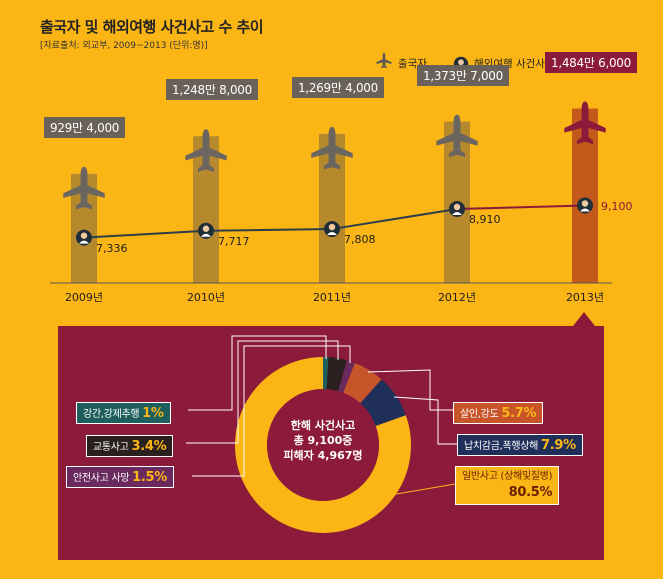  Describe the element at coordinates (124, 46) in the screenshot. I see `source-note: [자료출처: 외교부, 2009~2013 (단위:명)]` at that location.